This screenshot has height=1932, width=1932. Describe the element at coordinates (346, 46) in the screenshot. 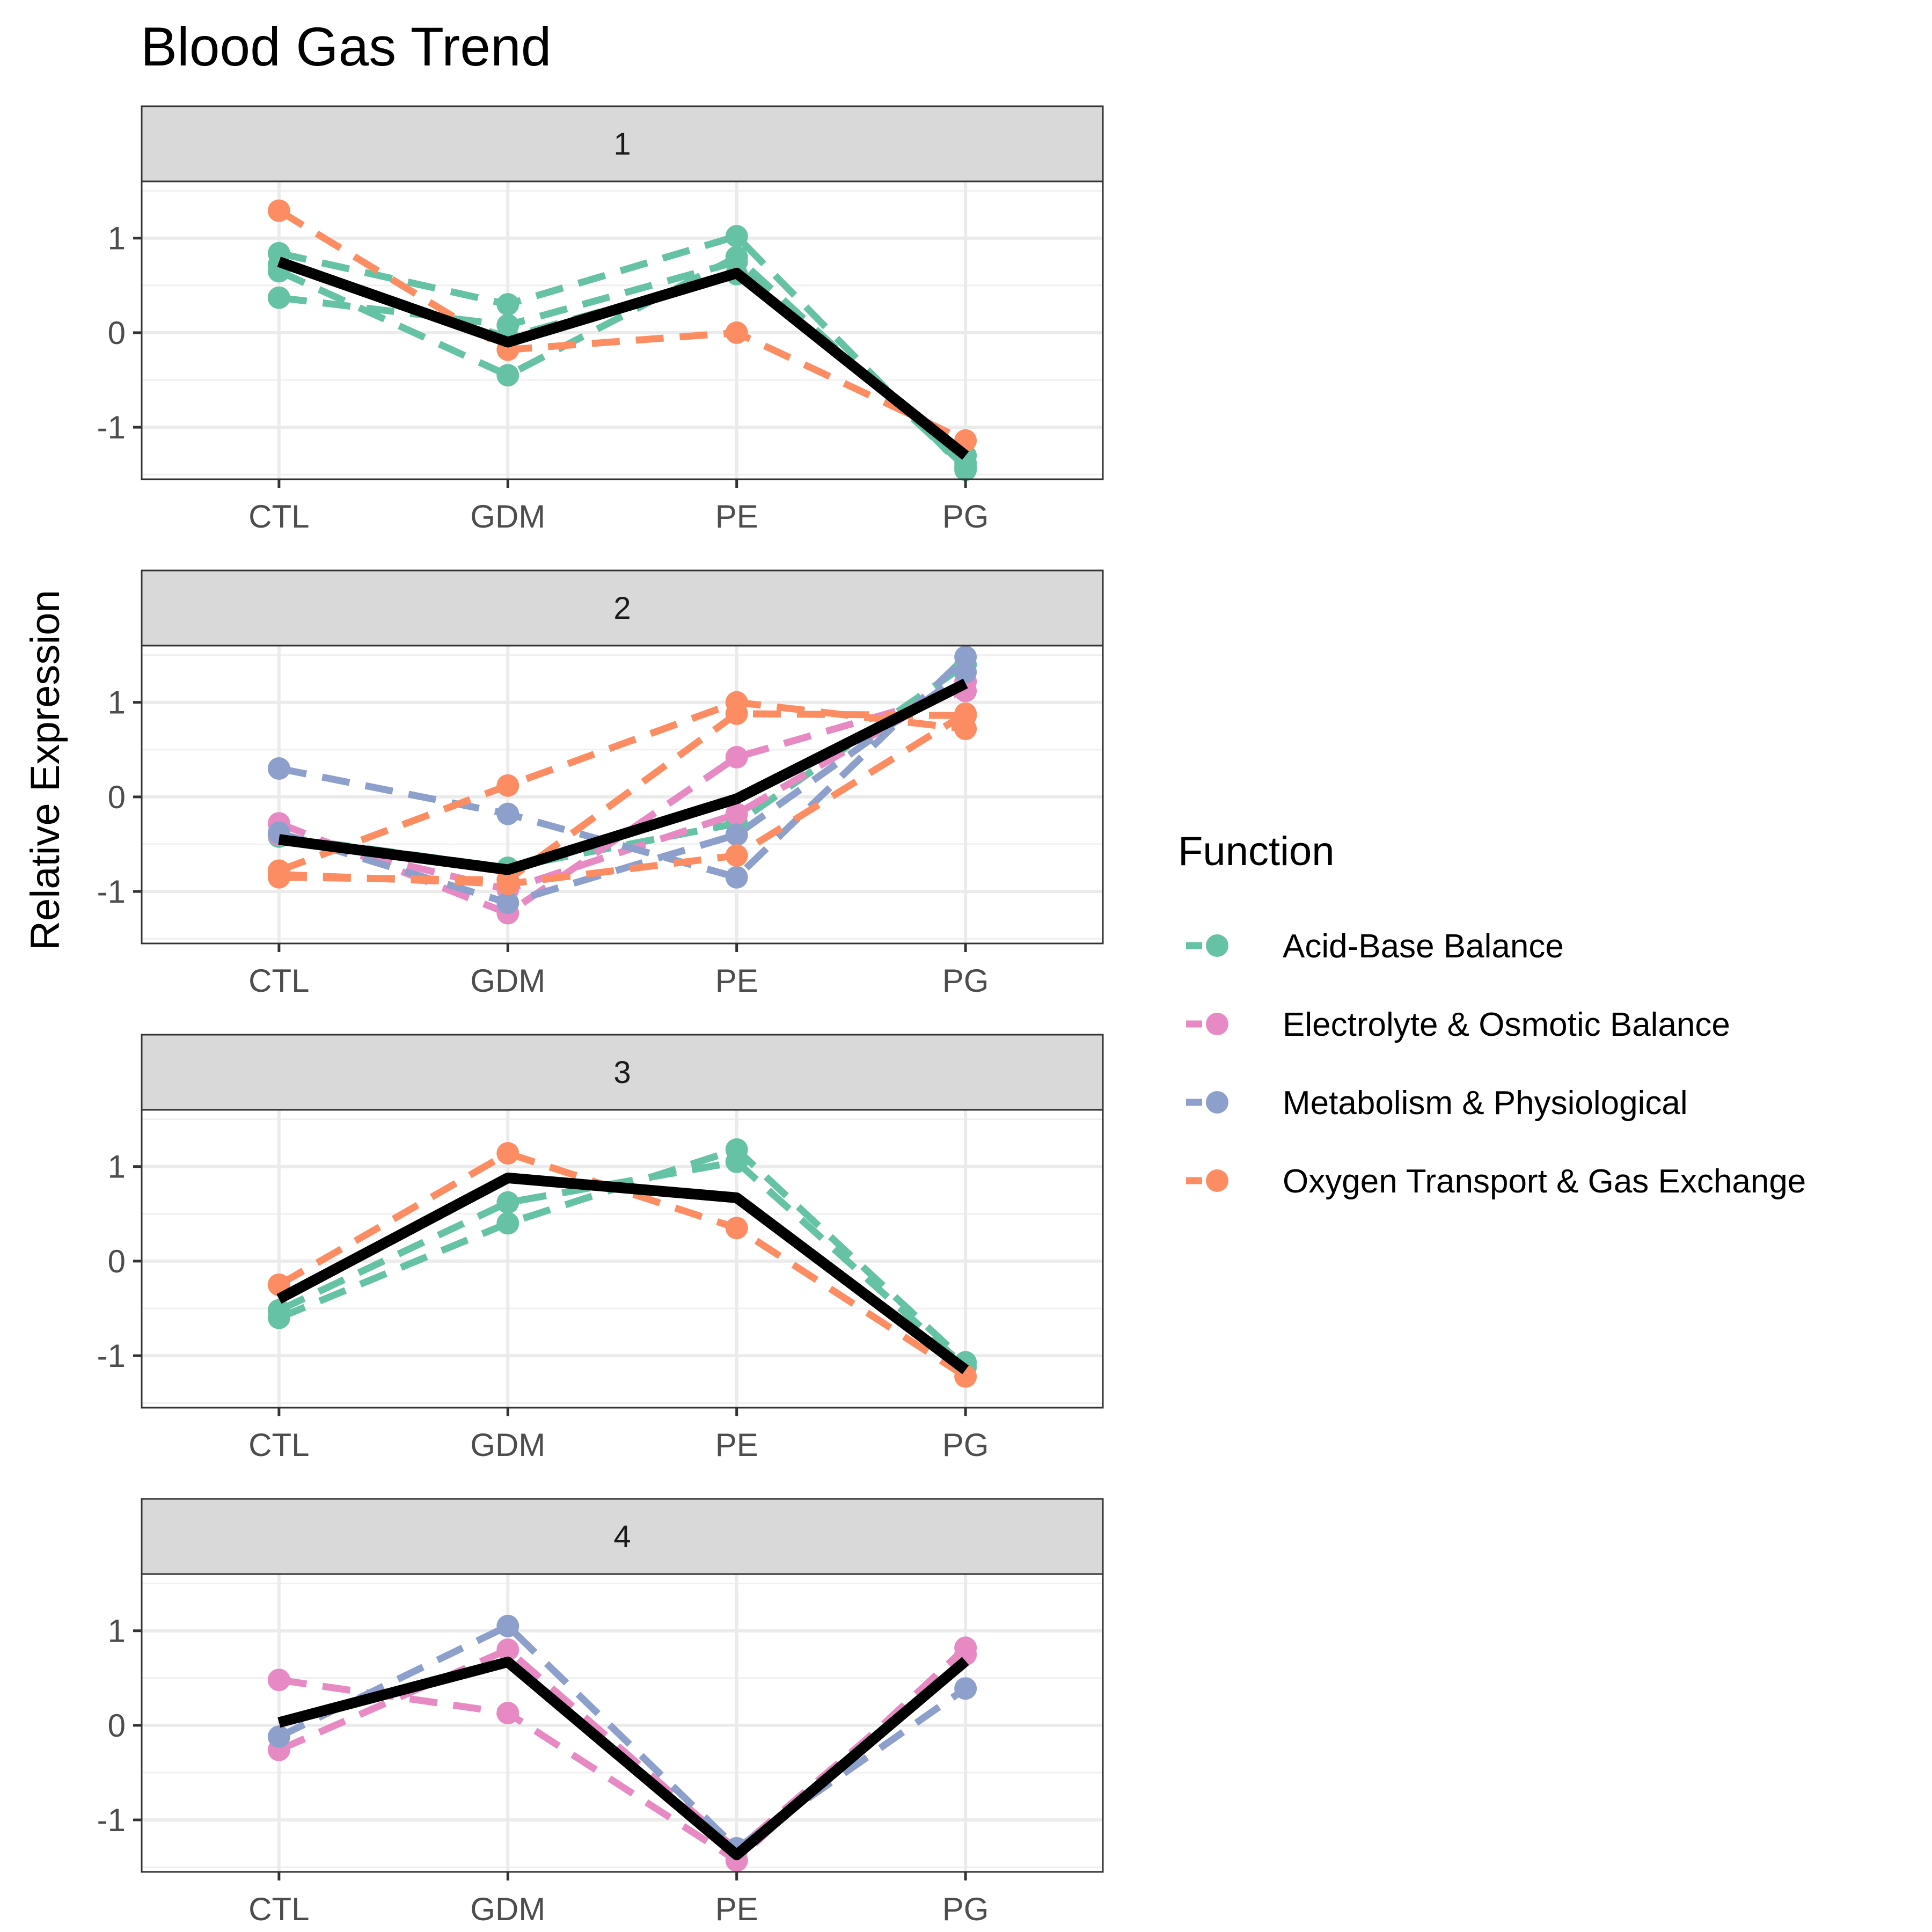

I see `chart-title: Blood Gas Trend` at that location.